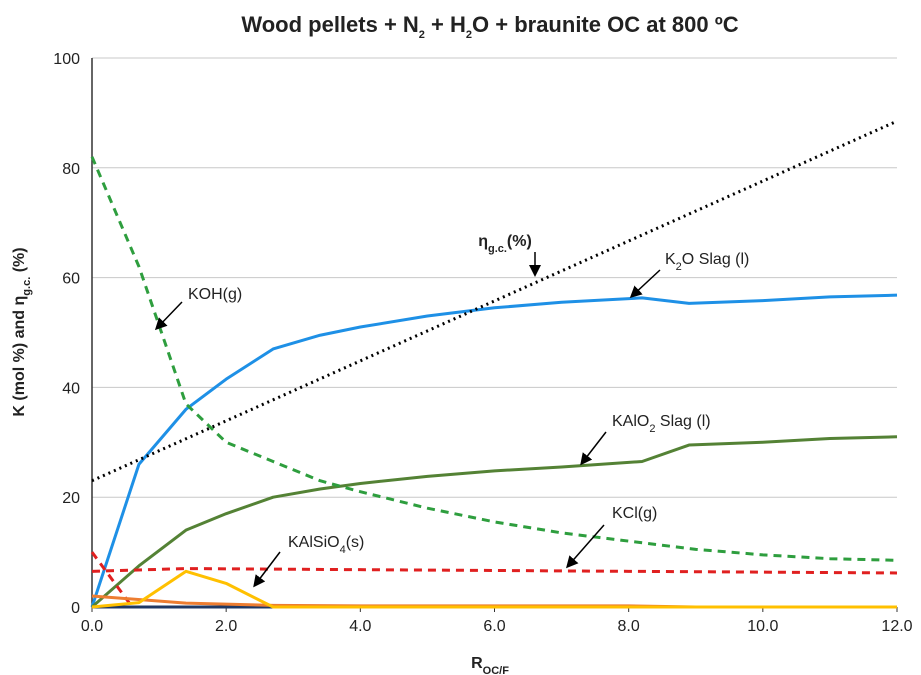  What do you see at coordinates (75, 608) in the screenshot?
I see `y-tick-label: 0` at bounding box center [75, 608].